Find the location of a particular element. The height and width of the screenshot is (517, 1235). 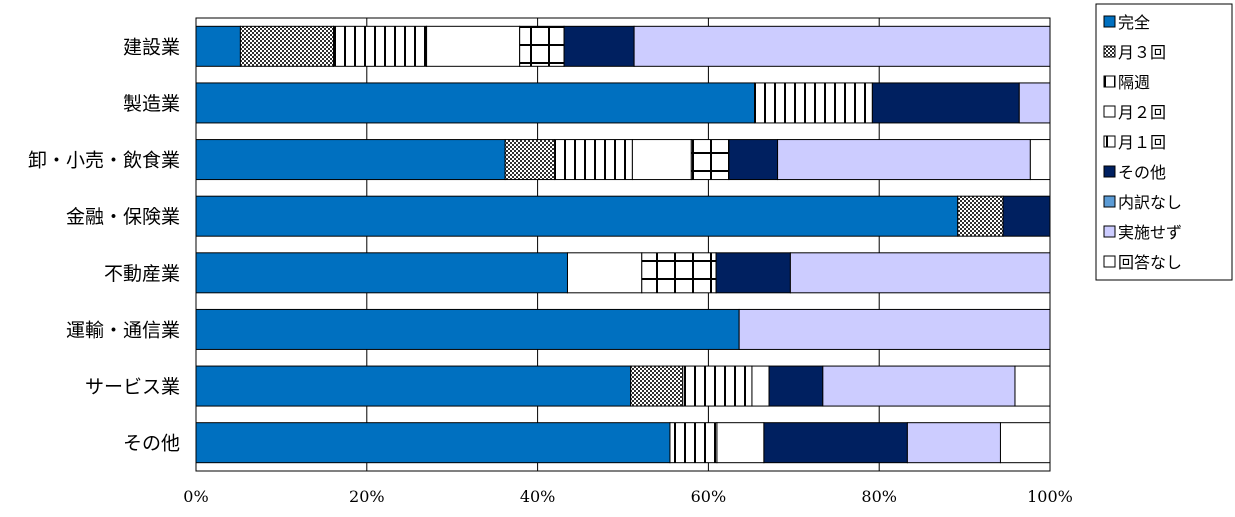

legend-label: 月１回 is located at coordinates (1142, 142).